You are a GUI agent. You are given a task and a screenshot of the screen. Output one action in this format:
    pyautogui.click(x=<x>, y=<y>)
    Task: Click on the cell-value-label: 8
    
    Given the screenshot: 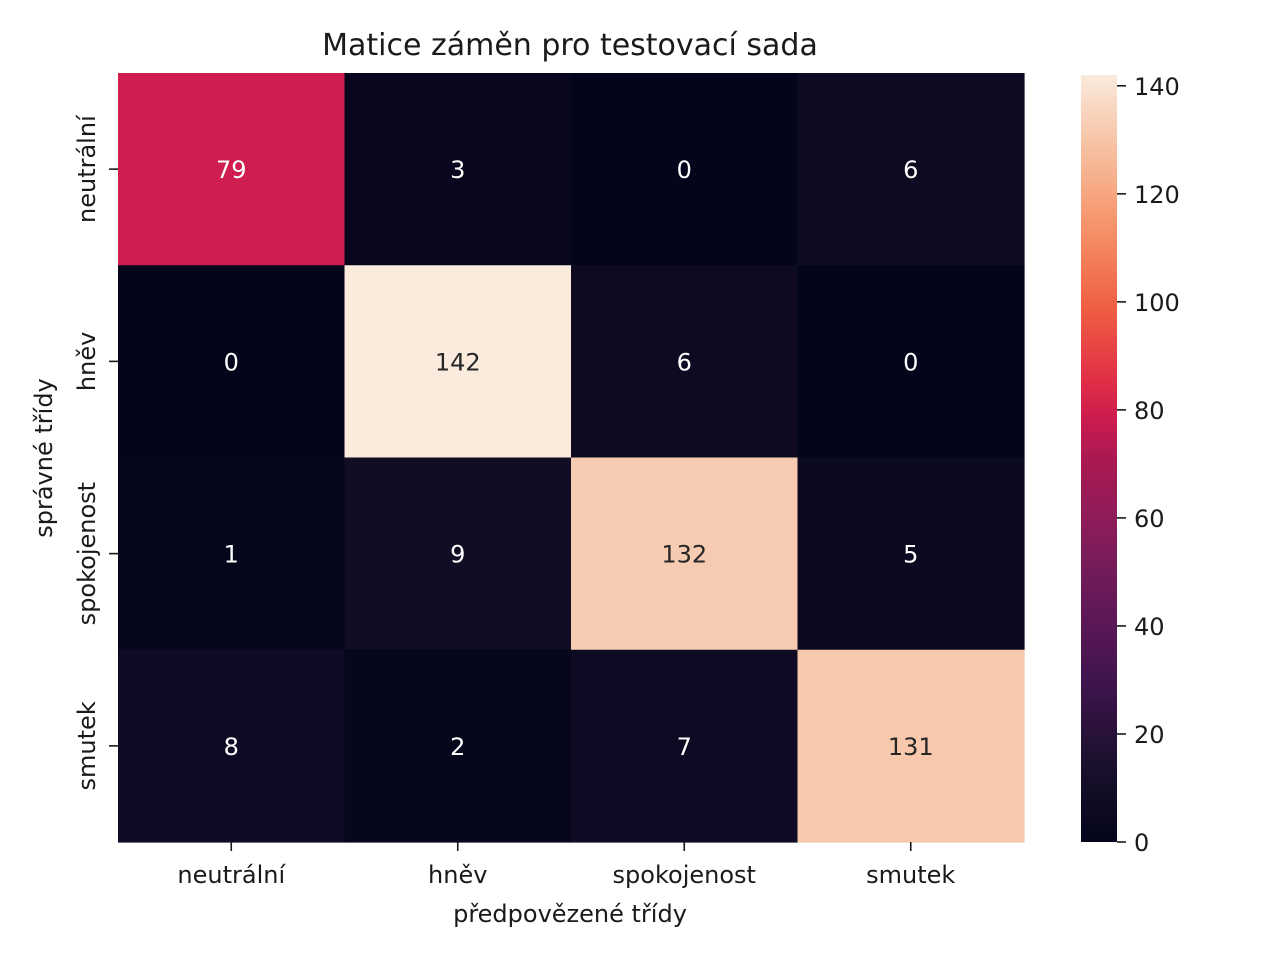 What is the action you would take?
    pyautogui.click(x=231, y=747)
    